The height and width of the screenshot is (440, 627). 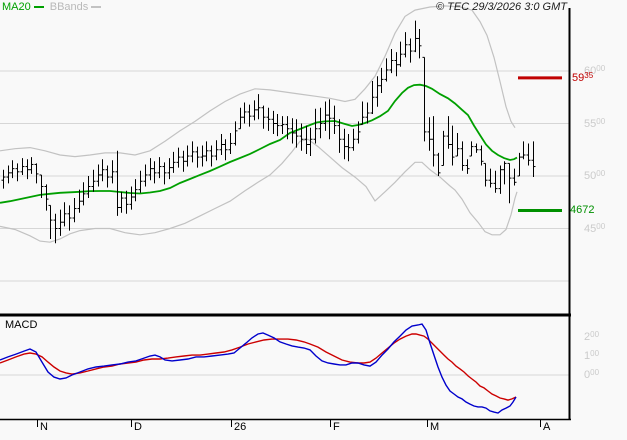 I want to click on y-axis-label: 5935, so click(x=583, y=77).